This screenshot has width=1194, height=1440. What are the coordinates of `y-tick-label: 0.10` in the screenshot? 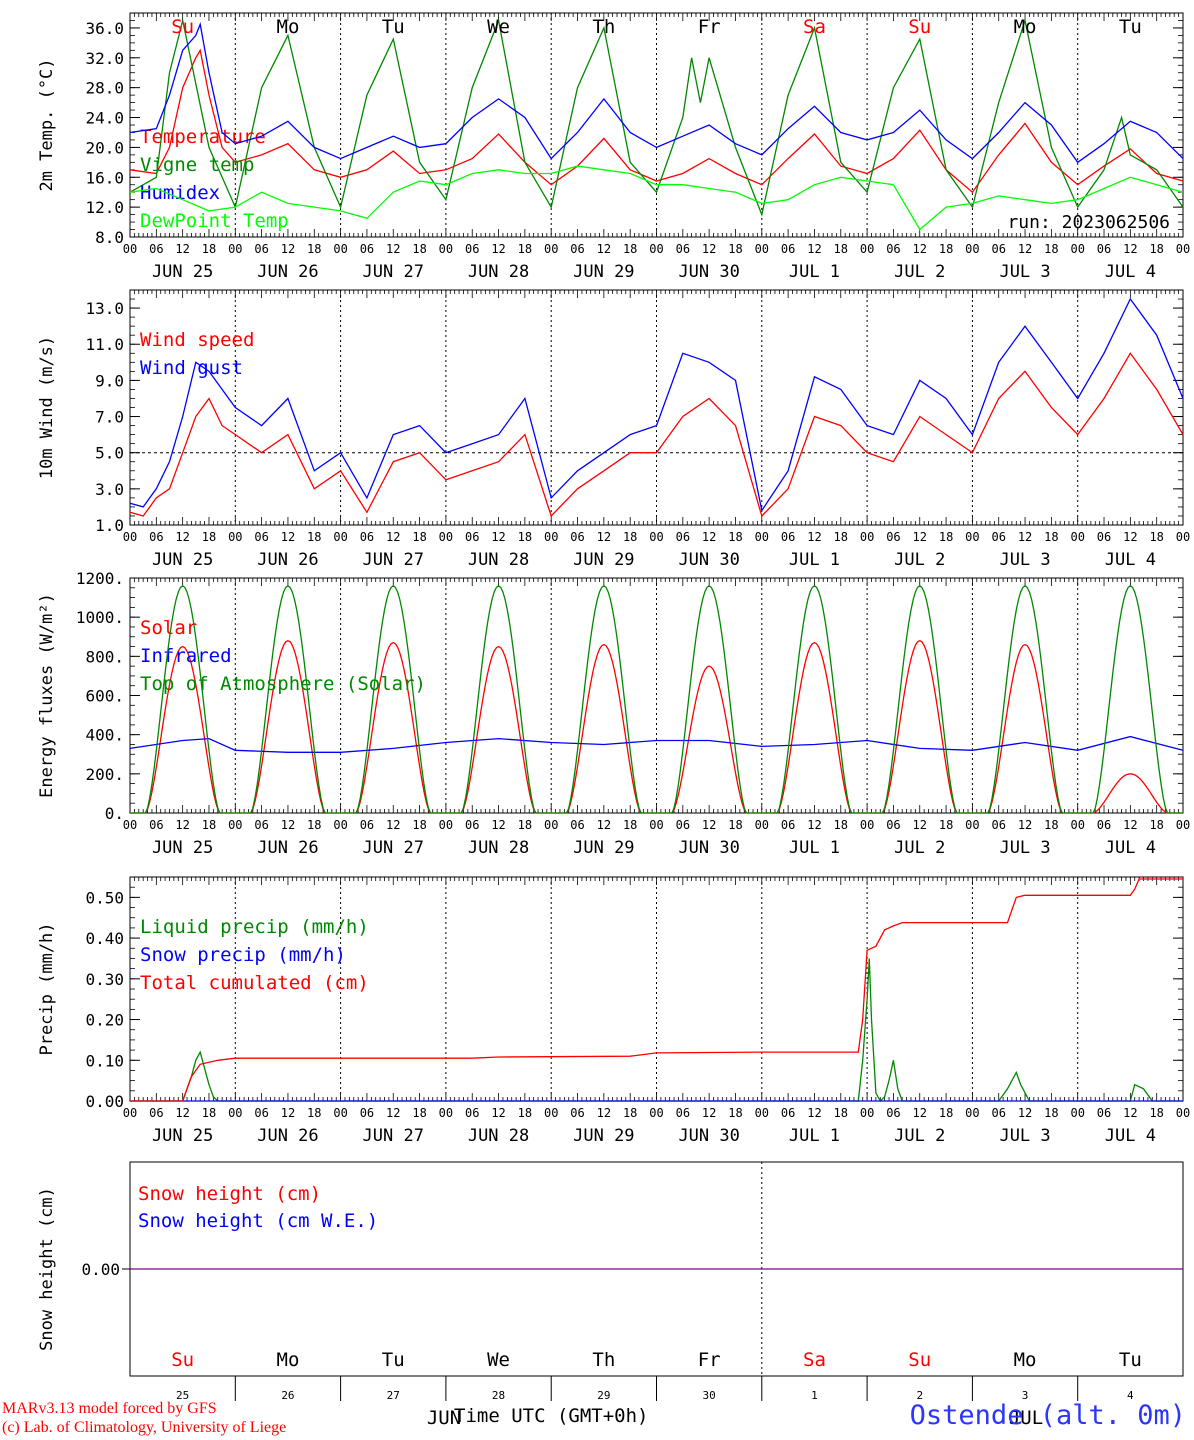 It's located at (104, 1060).